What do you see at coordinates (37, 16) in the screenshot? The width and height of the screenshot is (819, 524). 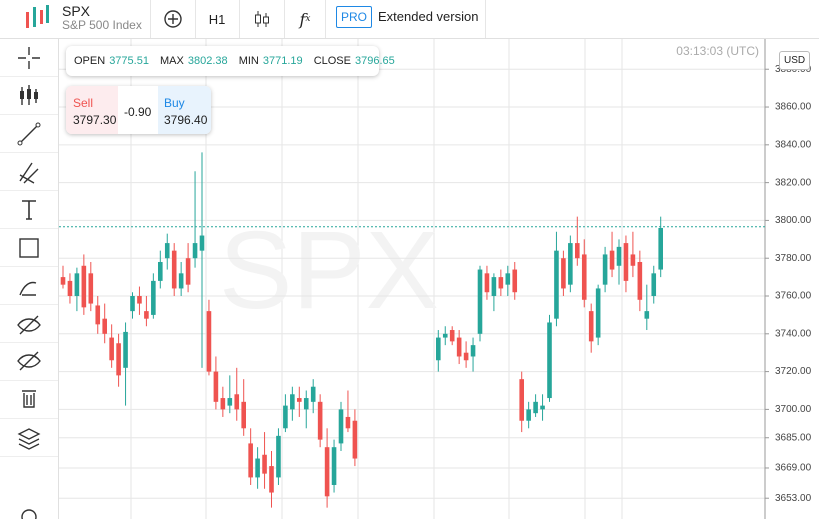 I see `logo` at bounding box center [37, 16].